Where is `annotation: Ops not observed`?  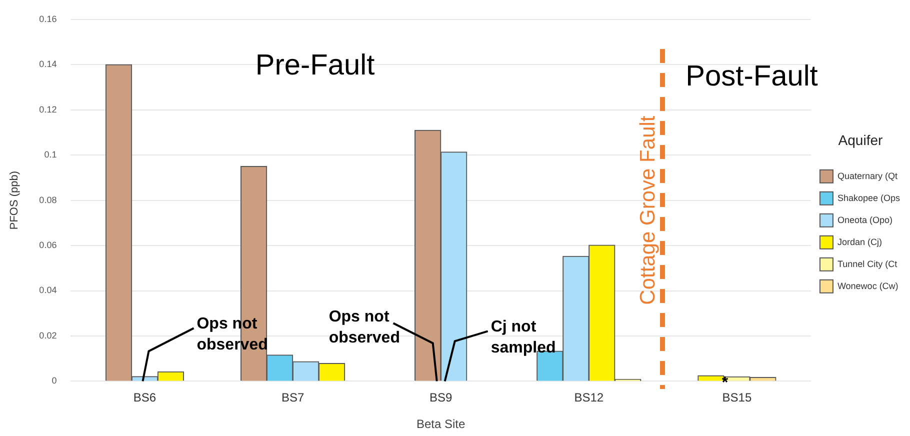 annotation: Ops not observed is located at coordinates (364, 327).